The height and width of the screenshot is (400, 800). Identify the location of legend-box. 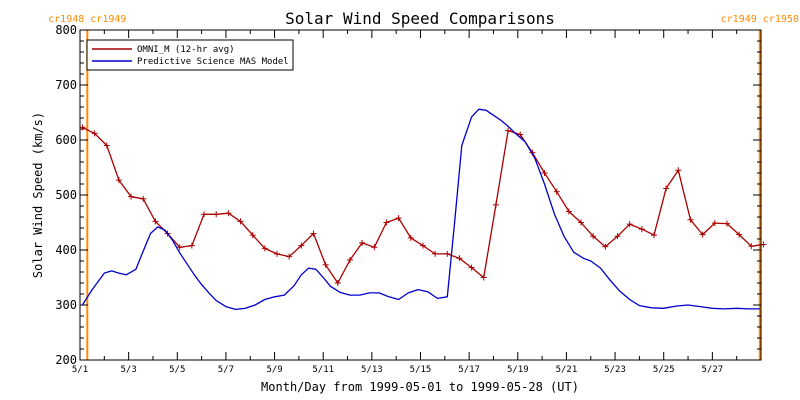
(190, 55).